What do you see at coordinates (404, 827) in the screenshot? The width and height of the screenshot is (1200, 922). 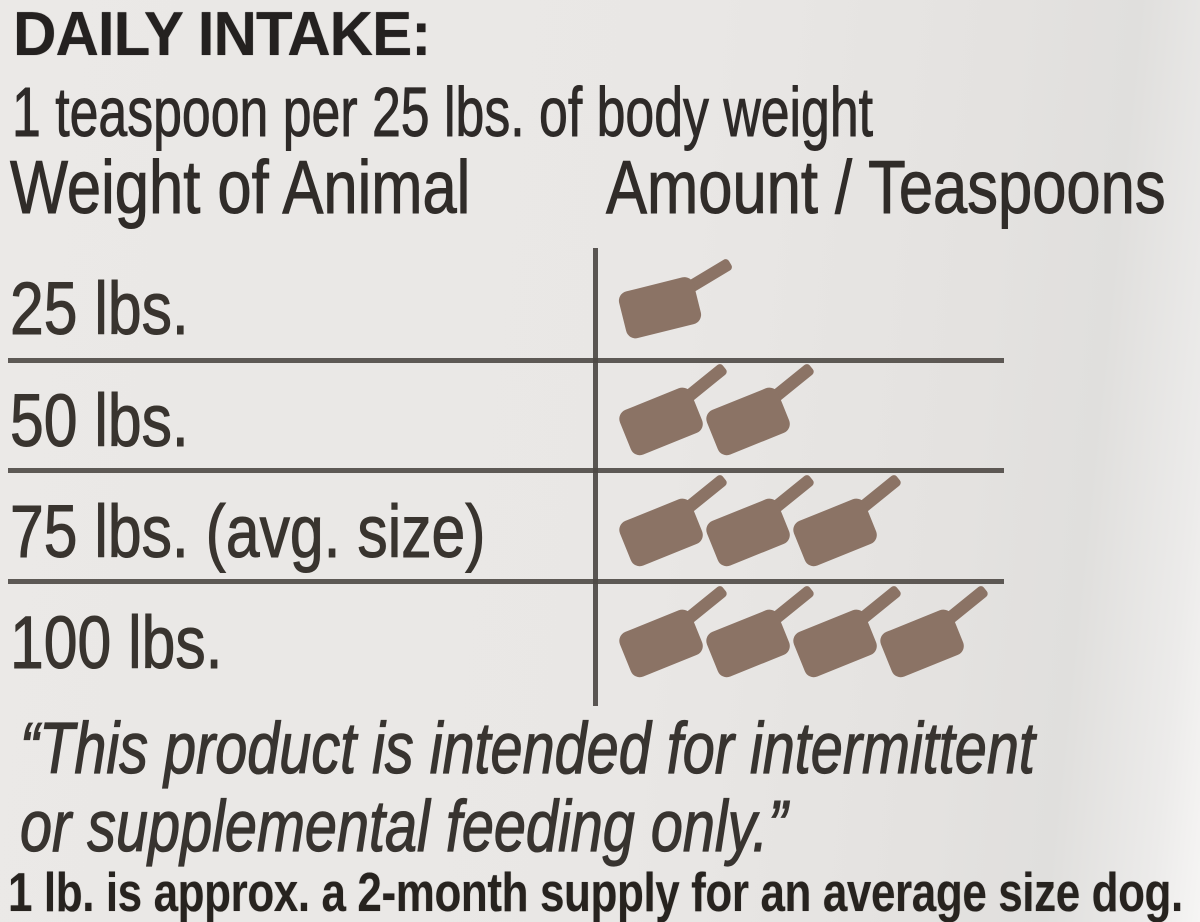 I see `feeding-disclaimer-line2: or supplemental feeding only.”` at bounding box center [404, 827].